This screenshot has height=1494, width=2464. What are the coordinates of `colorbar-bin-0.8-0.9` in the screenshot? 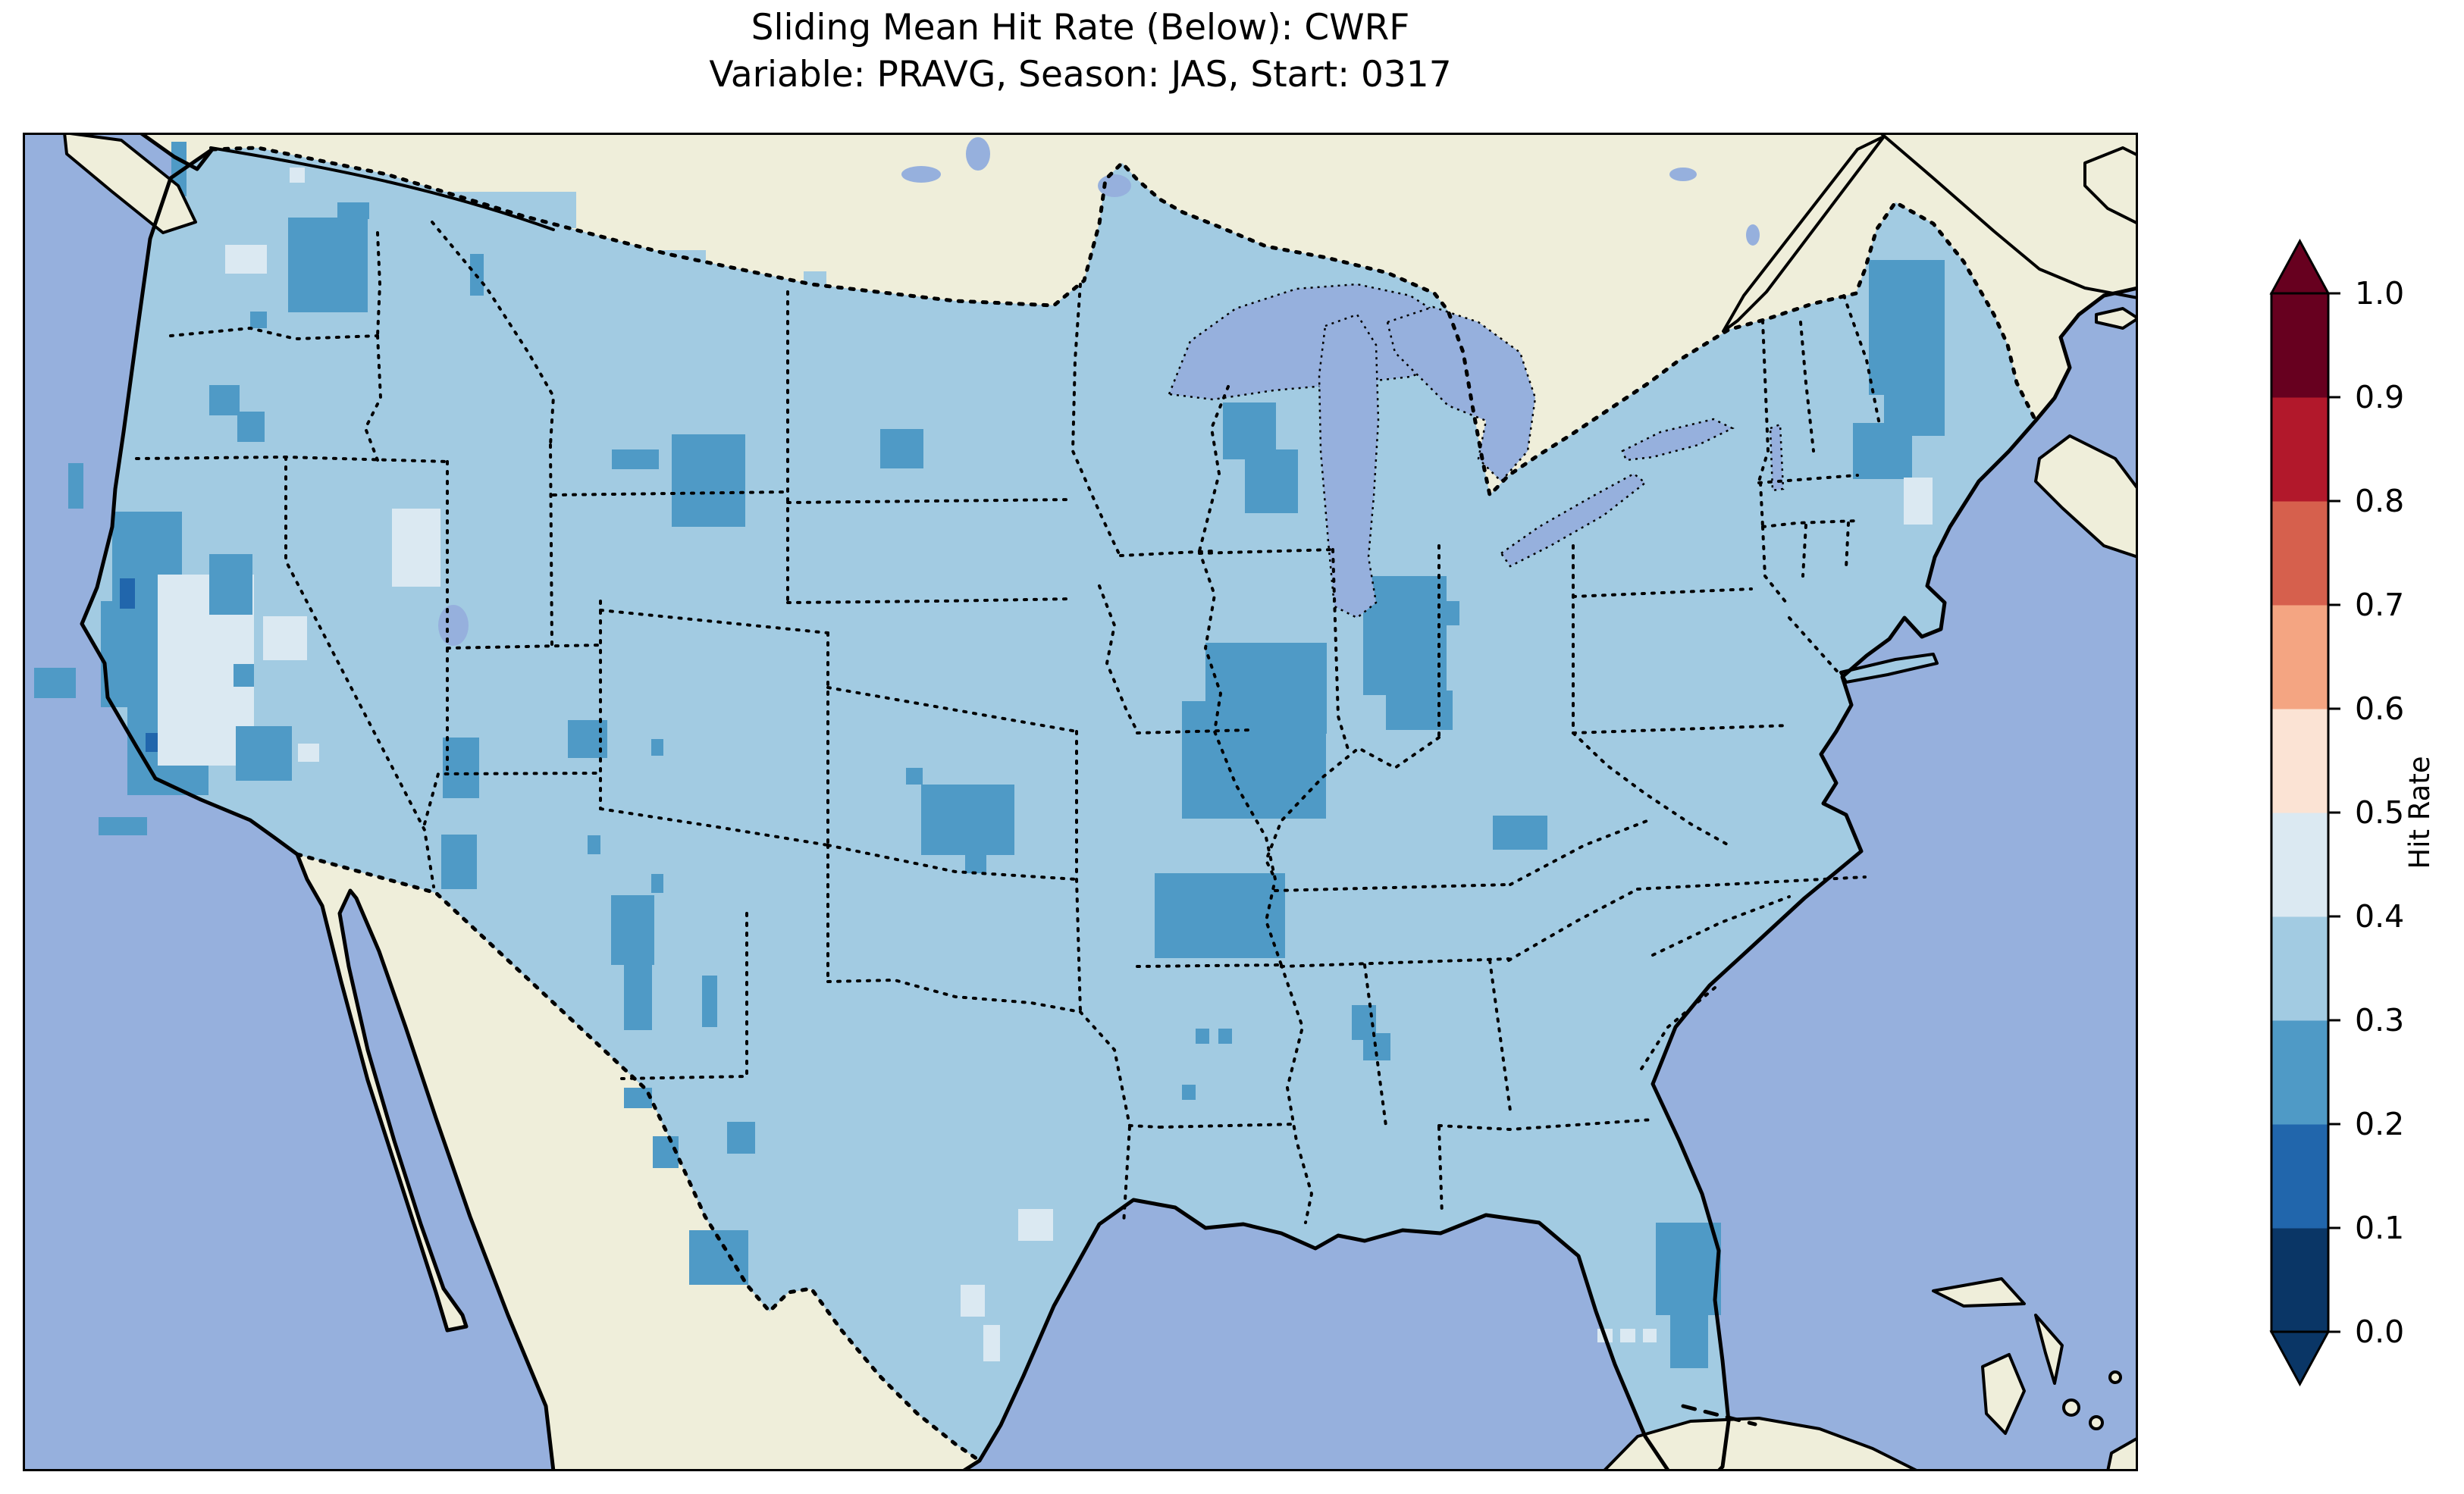 It's located at (2300, 449).